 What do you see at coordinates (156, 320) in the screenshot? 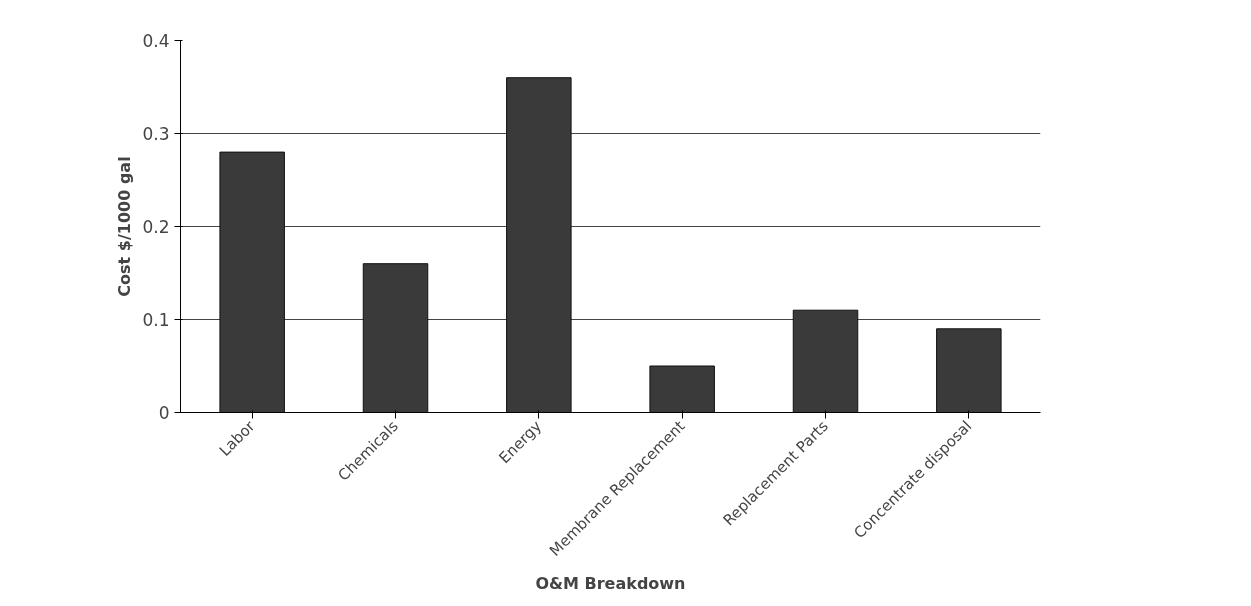
I see `y-tick-label: 0.1` at bounding box center [156, 320].